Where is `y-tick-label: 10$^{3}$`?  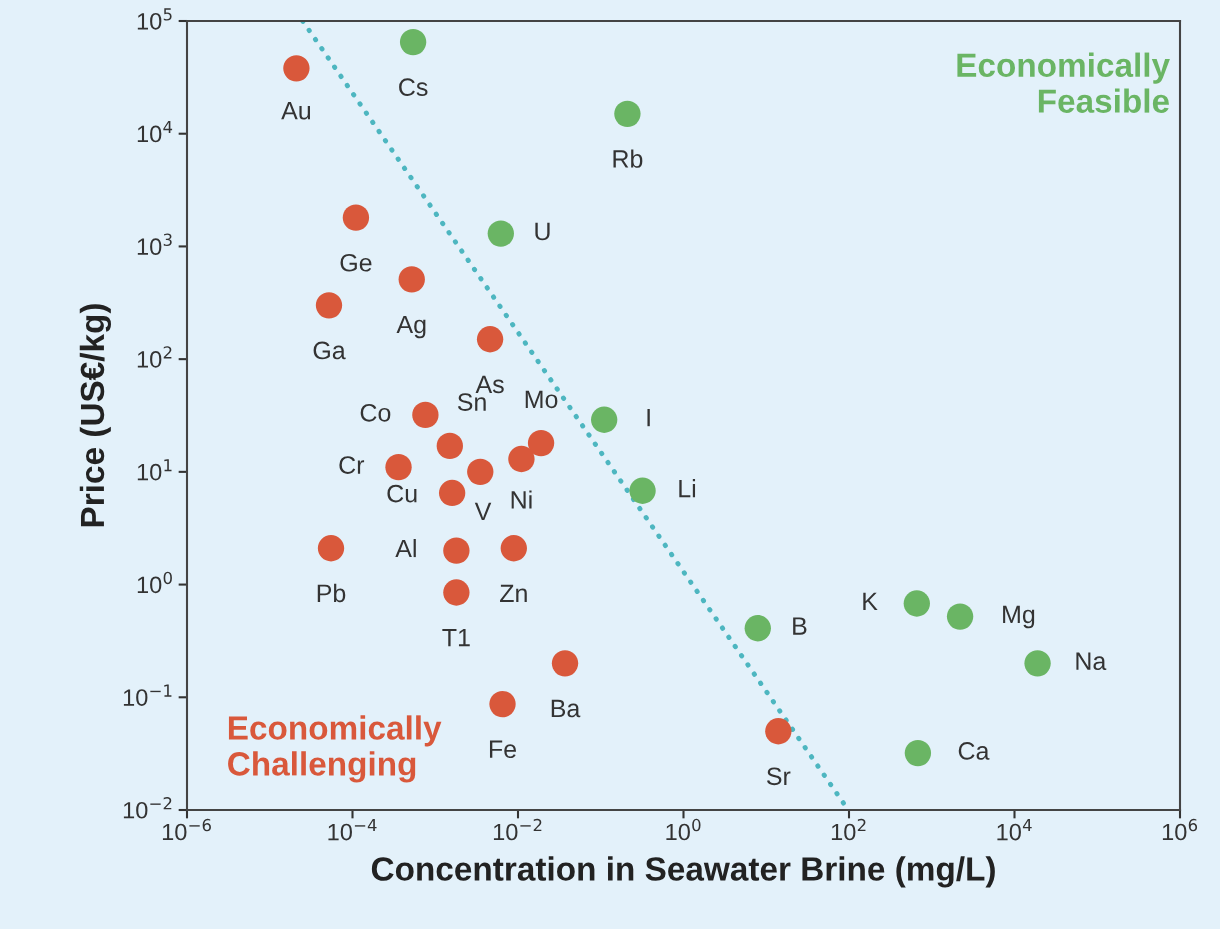
y-tick-label: 10$^{3}$ is located at coordinates (154, 244).